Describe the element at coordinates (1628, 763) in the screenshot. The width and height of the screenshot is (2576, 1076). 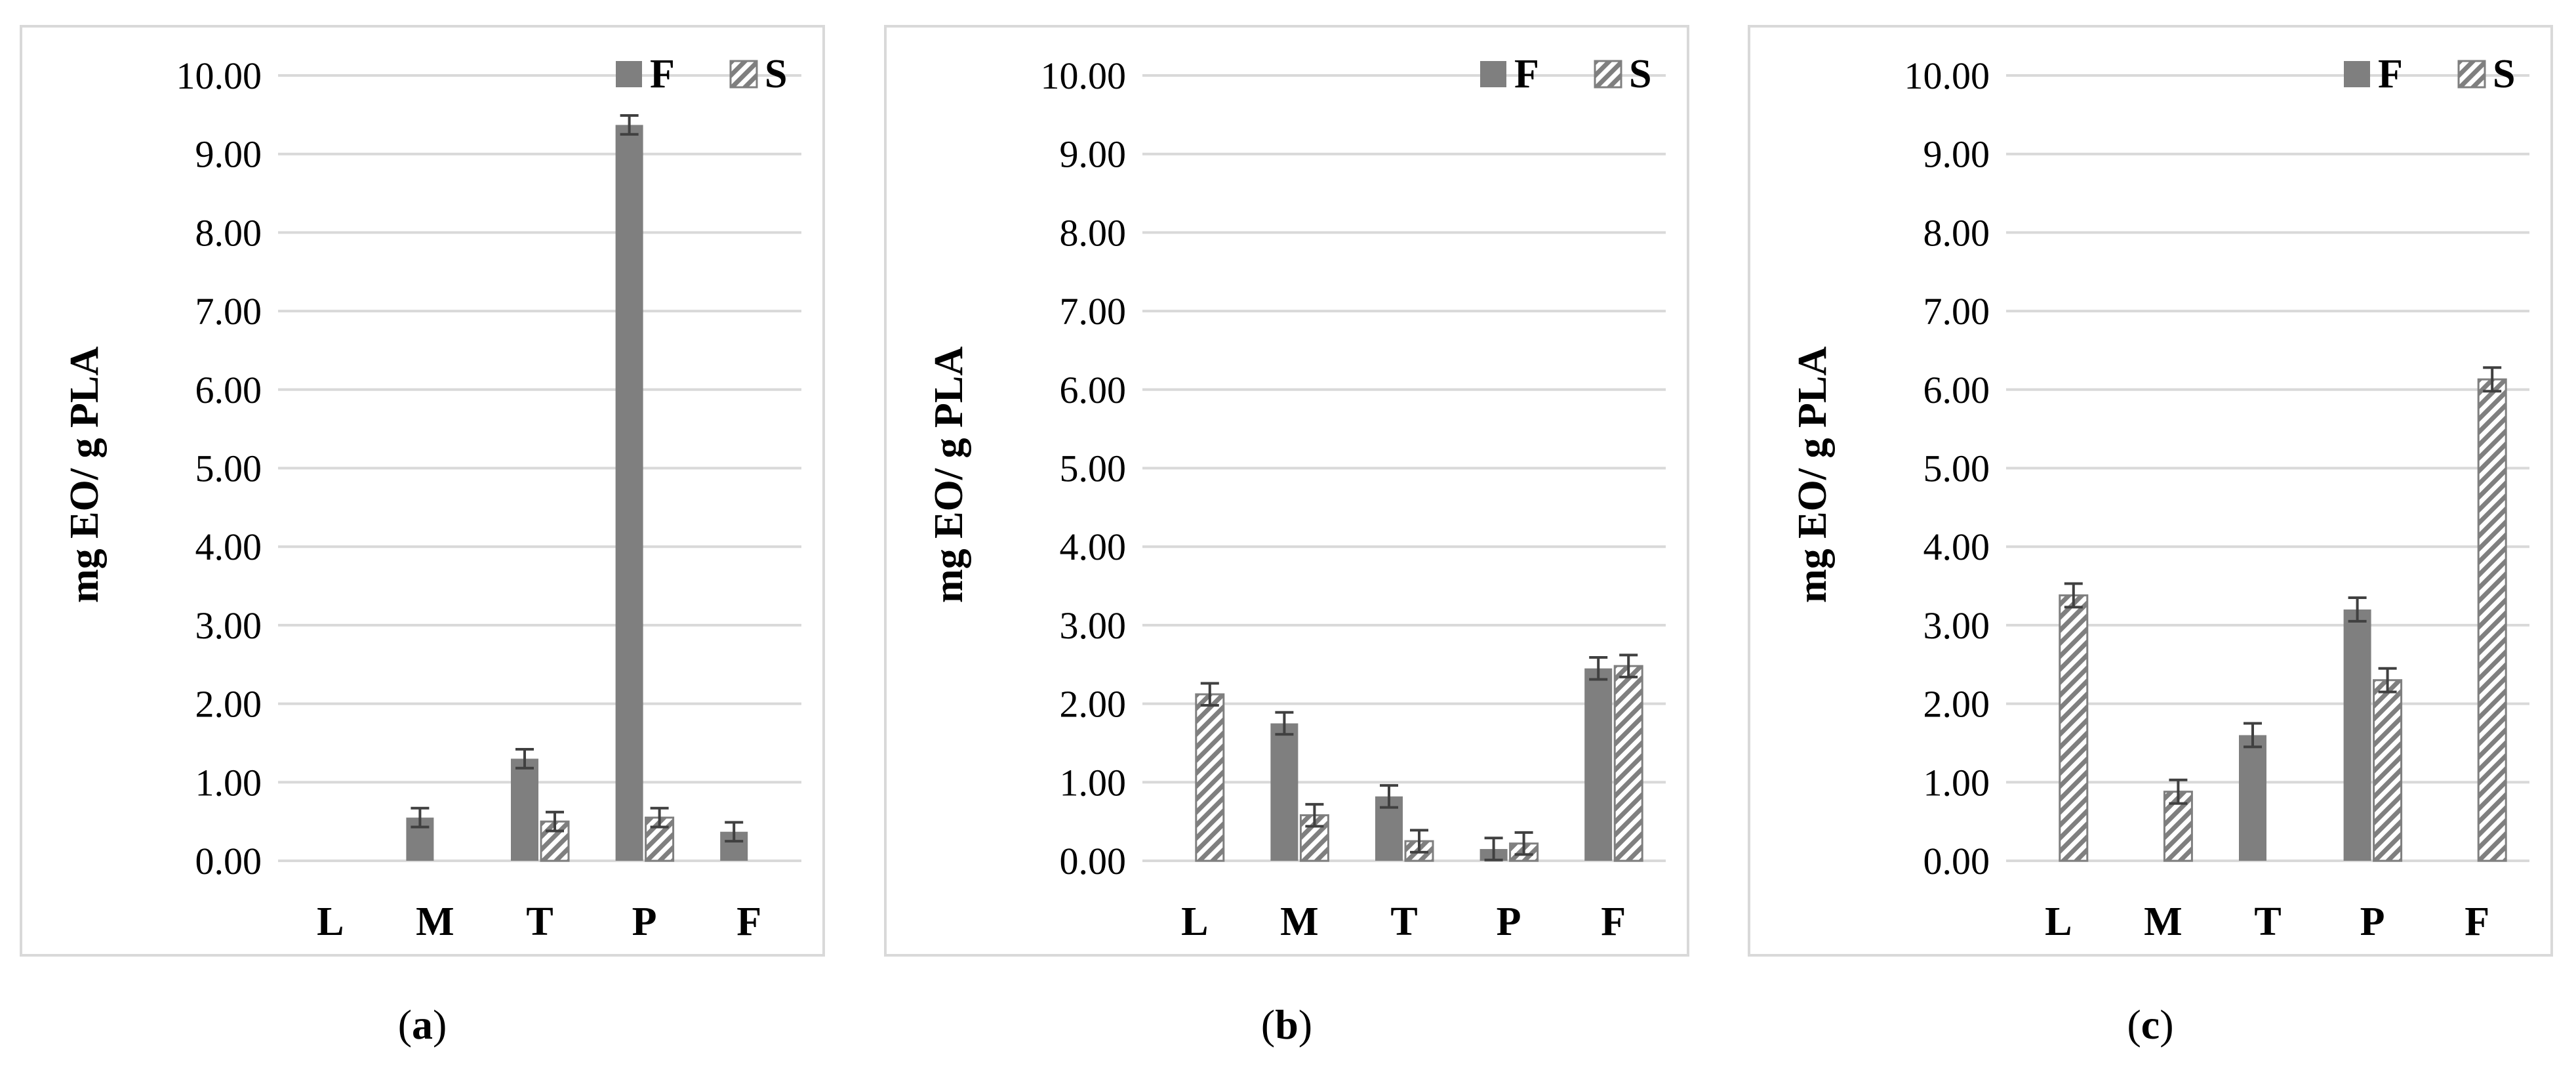
I see `bar-s-f` at that location.